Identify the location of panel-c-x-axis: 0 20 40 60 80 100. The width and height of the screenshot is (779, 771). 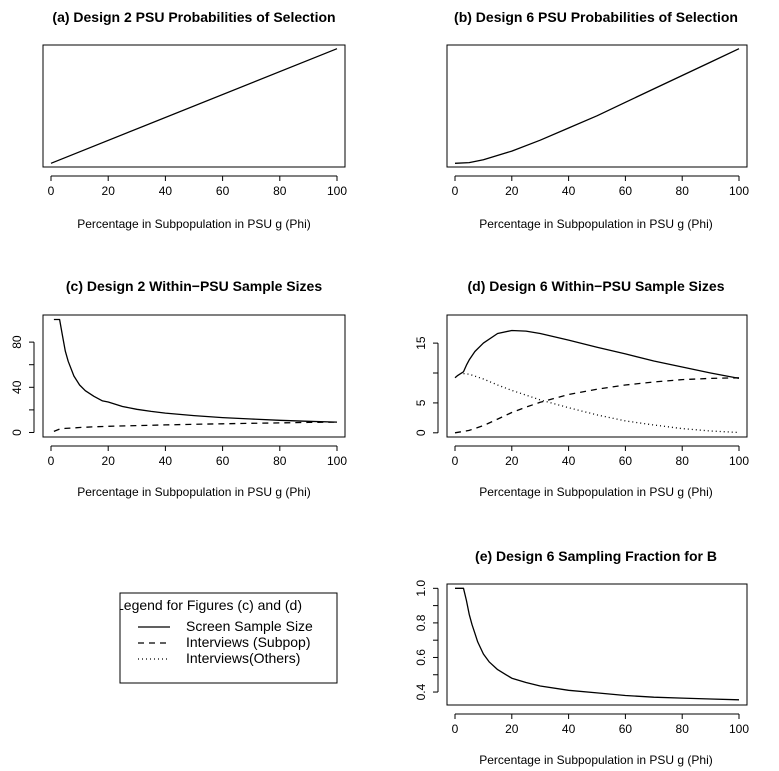
(197, 456).